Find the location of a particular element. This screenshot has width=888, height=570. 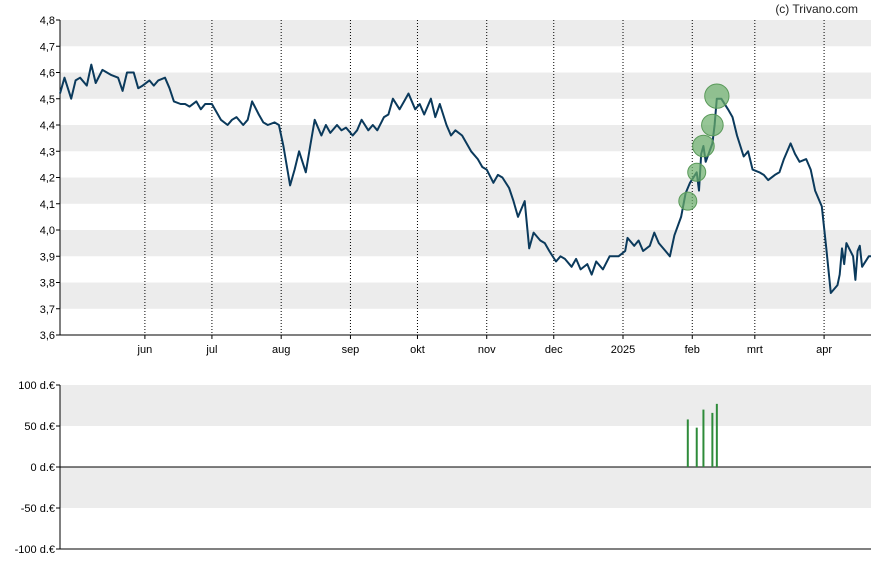

y-tick-label: 4,0 is located at coordinates (47, 231).